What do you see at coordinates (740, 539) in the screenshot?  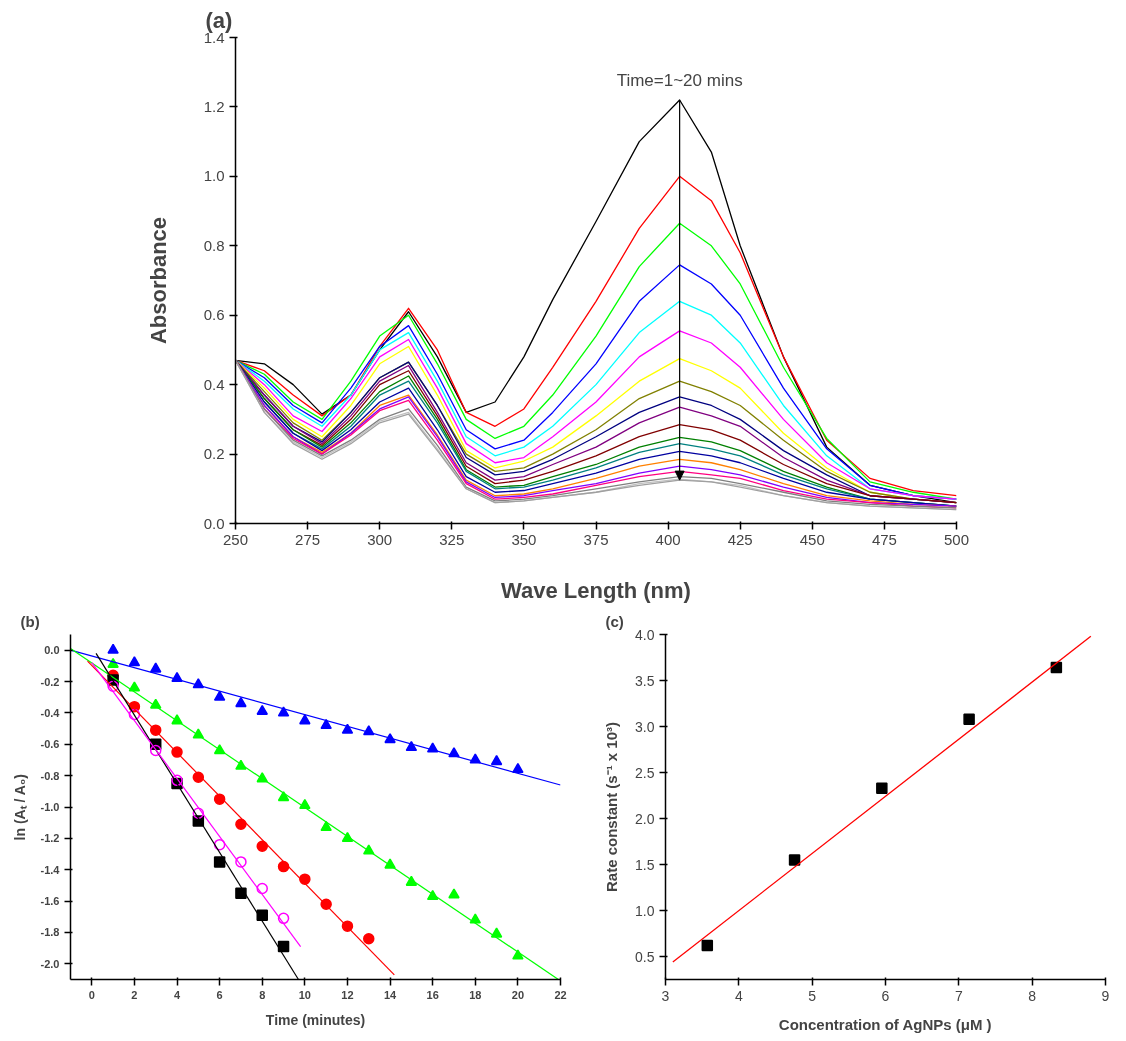 I see `x-tick-label: 425` at bounding box center [740, 539].